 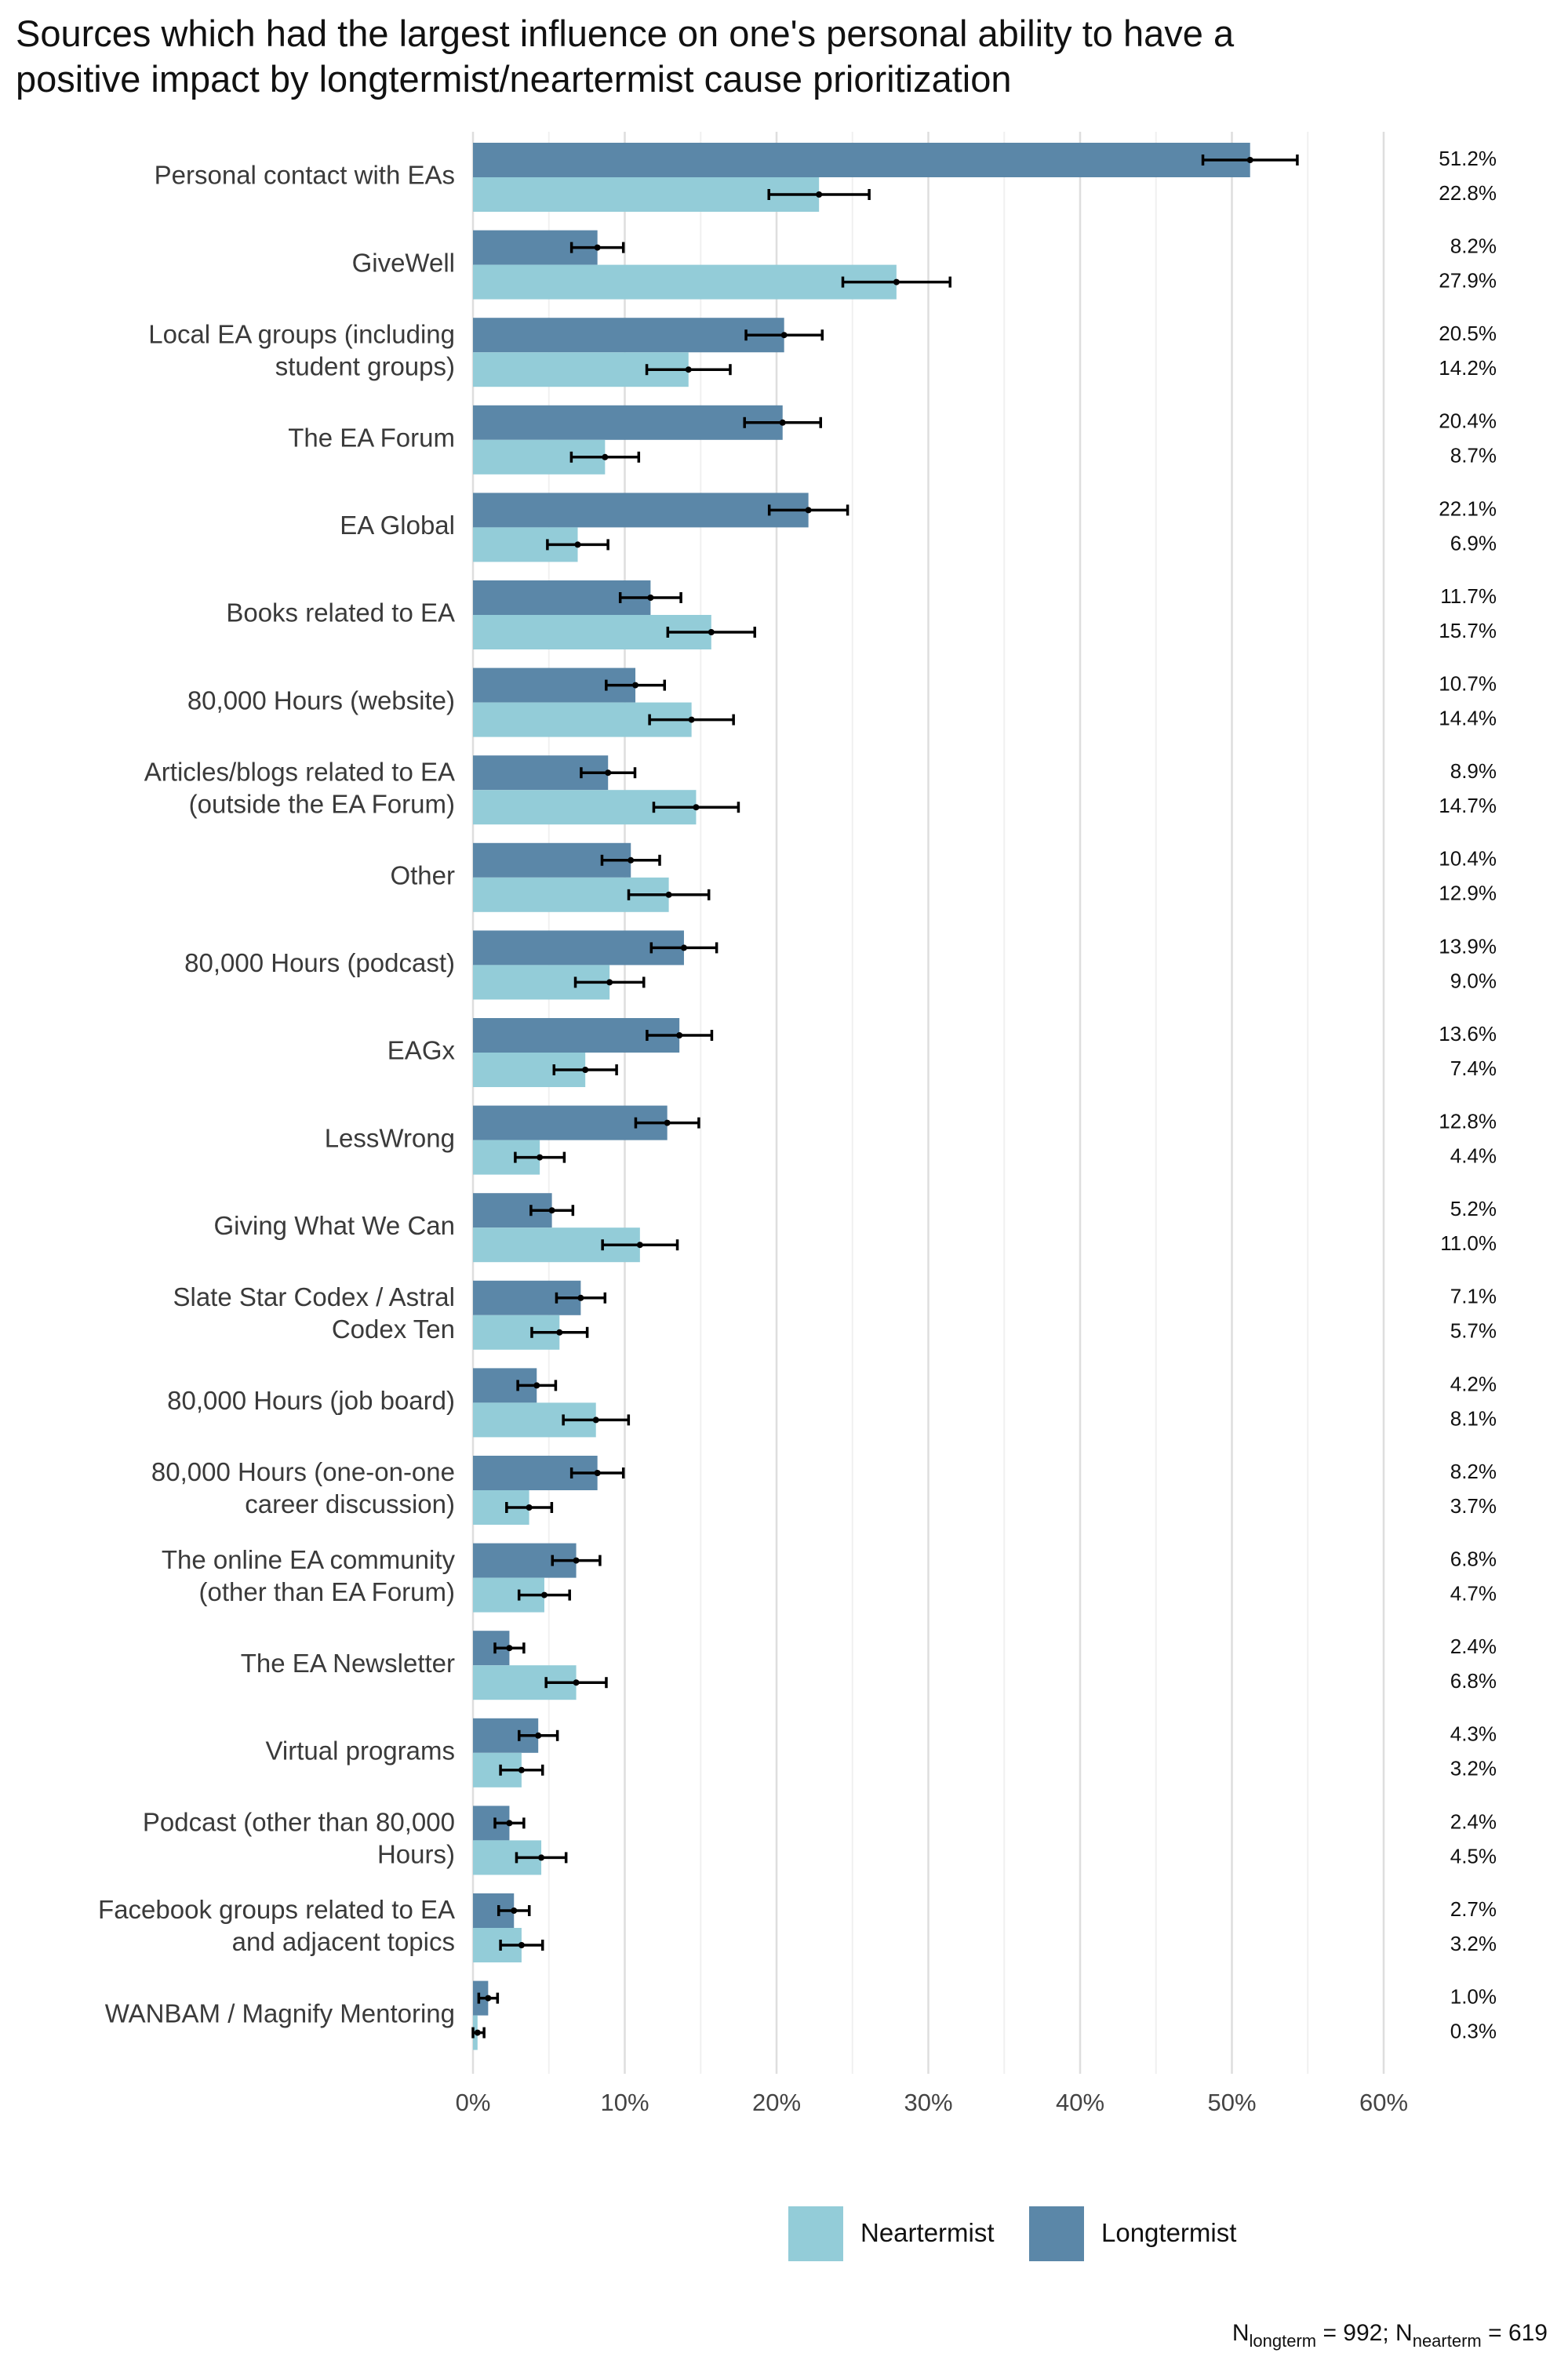 I want to click on category-label-personal-contact-with-eas: Personal contact with EAs, so click(x=305, y=175).